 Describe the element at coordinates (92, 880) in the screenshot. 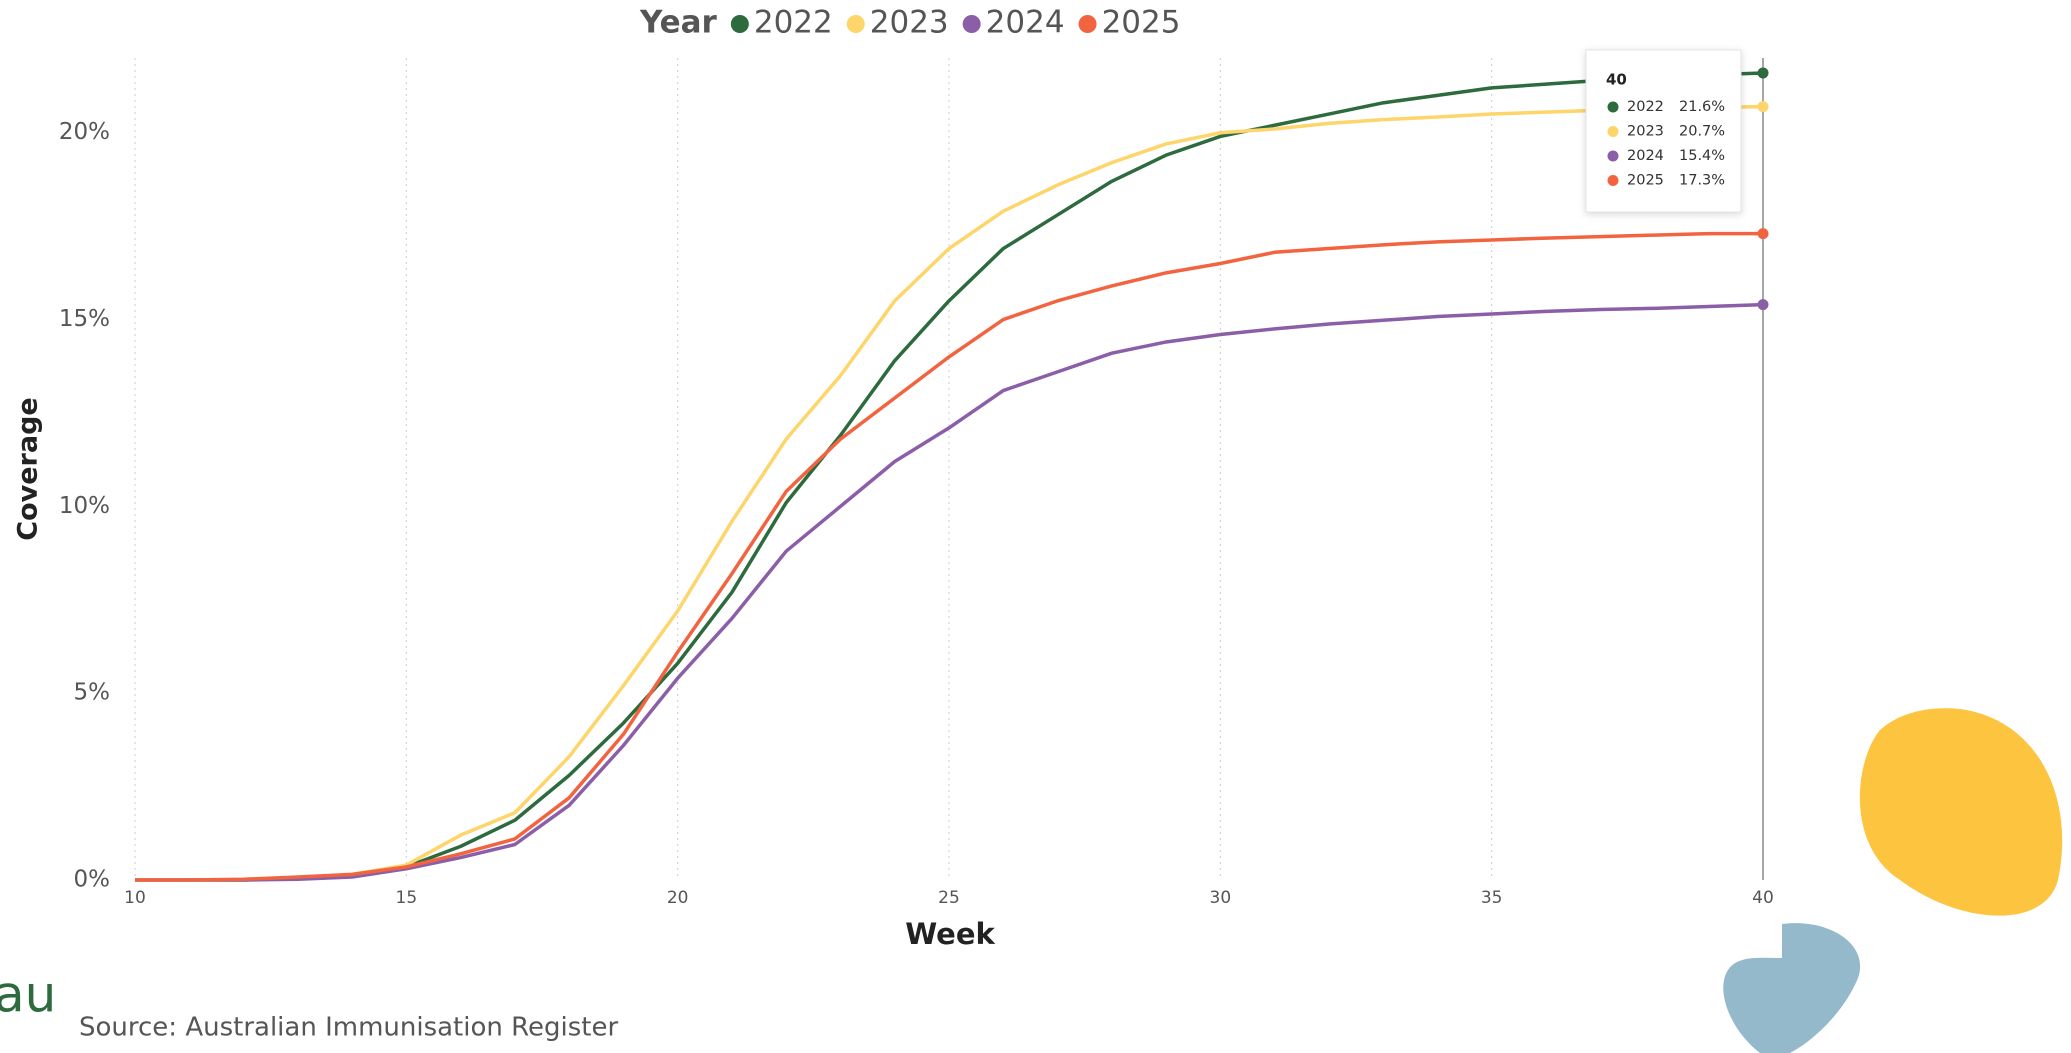

I see `y-tick-label: 0%` at that location.